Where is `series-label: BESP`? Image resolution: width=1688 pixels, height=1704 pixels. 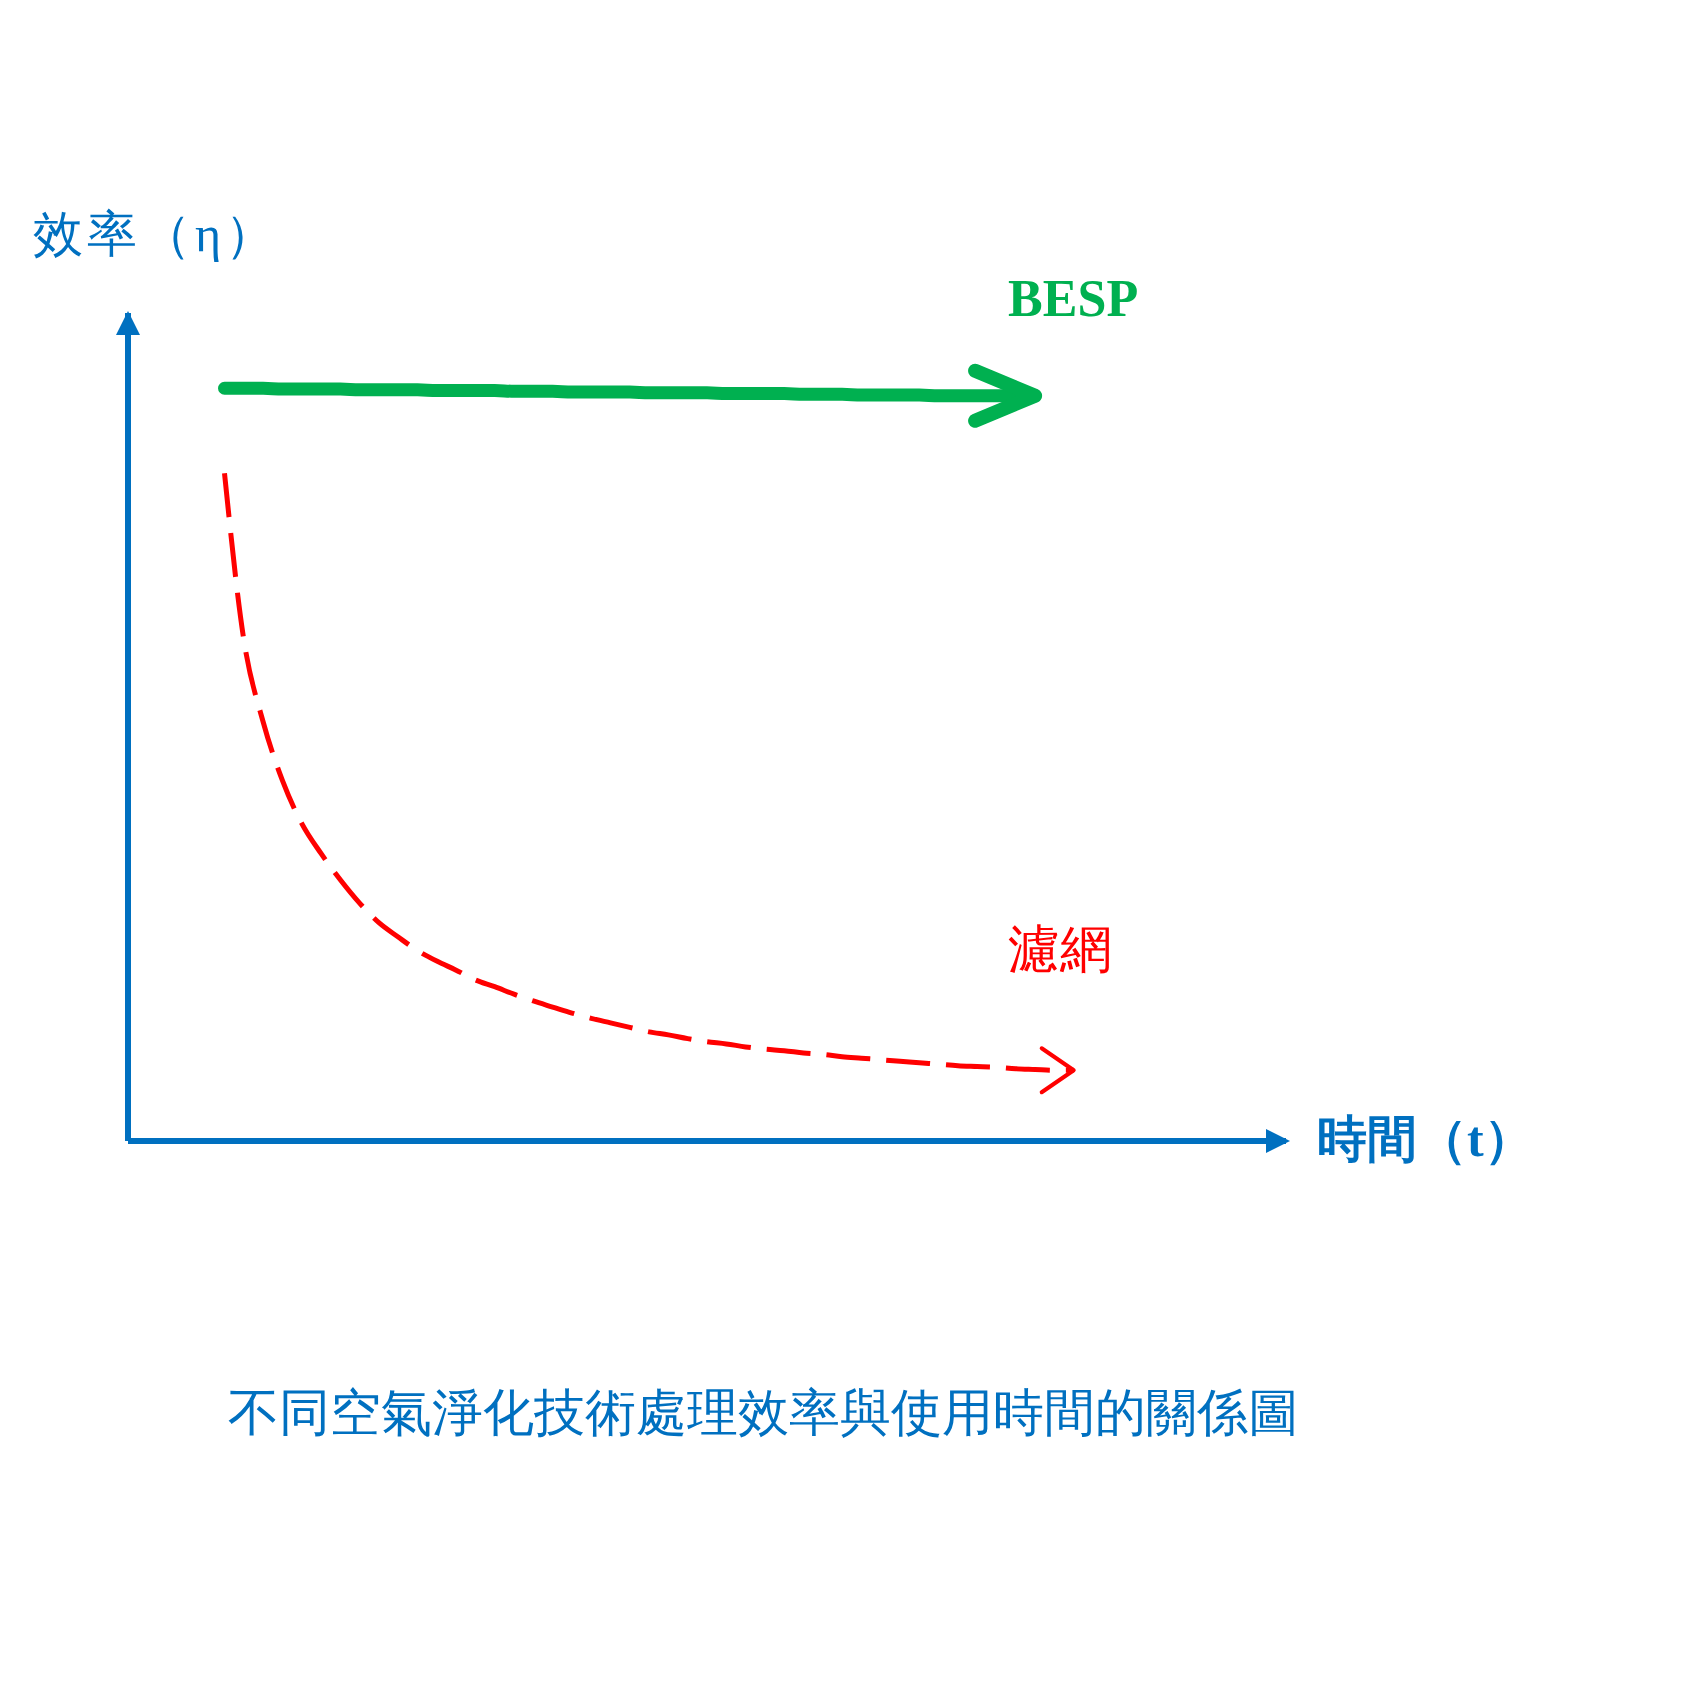 series-label: BESP is located at coordinates (1073, 299).